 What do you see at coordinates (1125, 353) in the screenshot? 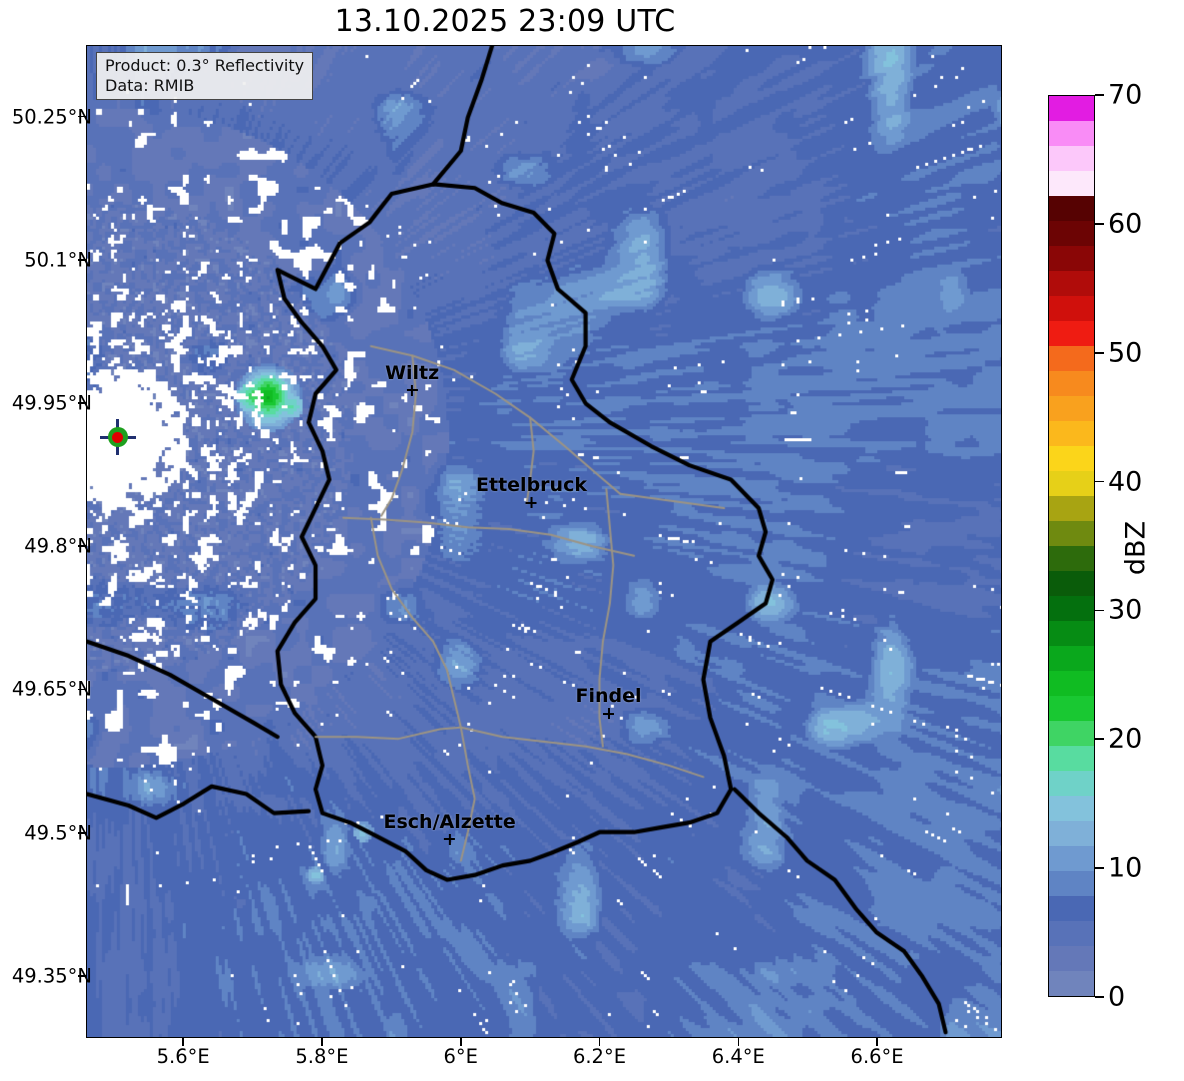
I see `colorbar-tick-label: 50` at bounding box center [1125, 353].